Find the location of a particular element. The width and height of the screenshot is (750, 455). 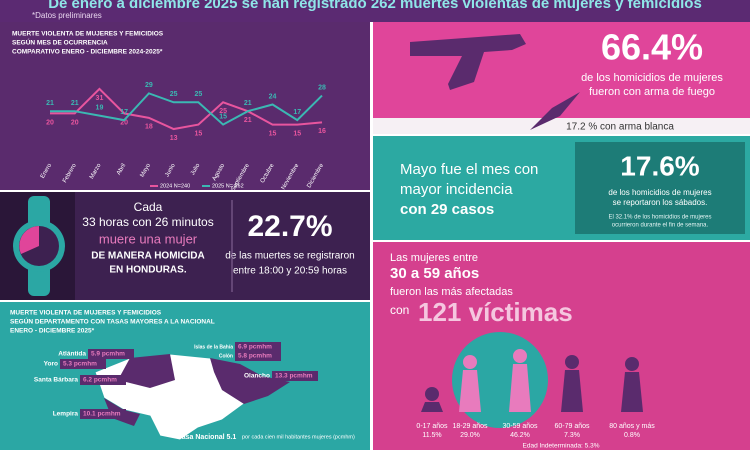

month-box is located at coordinates (660, 188).